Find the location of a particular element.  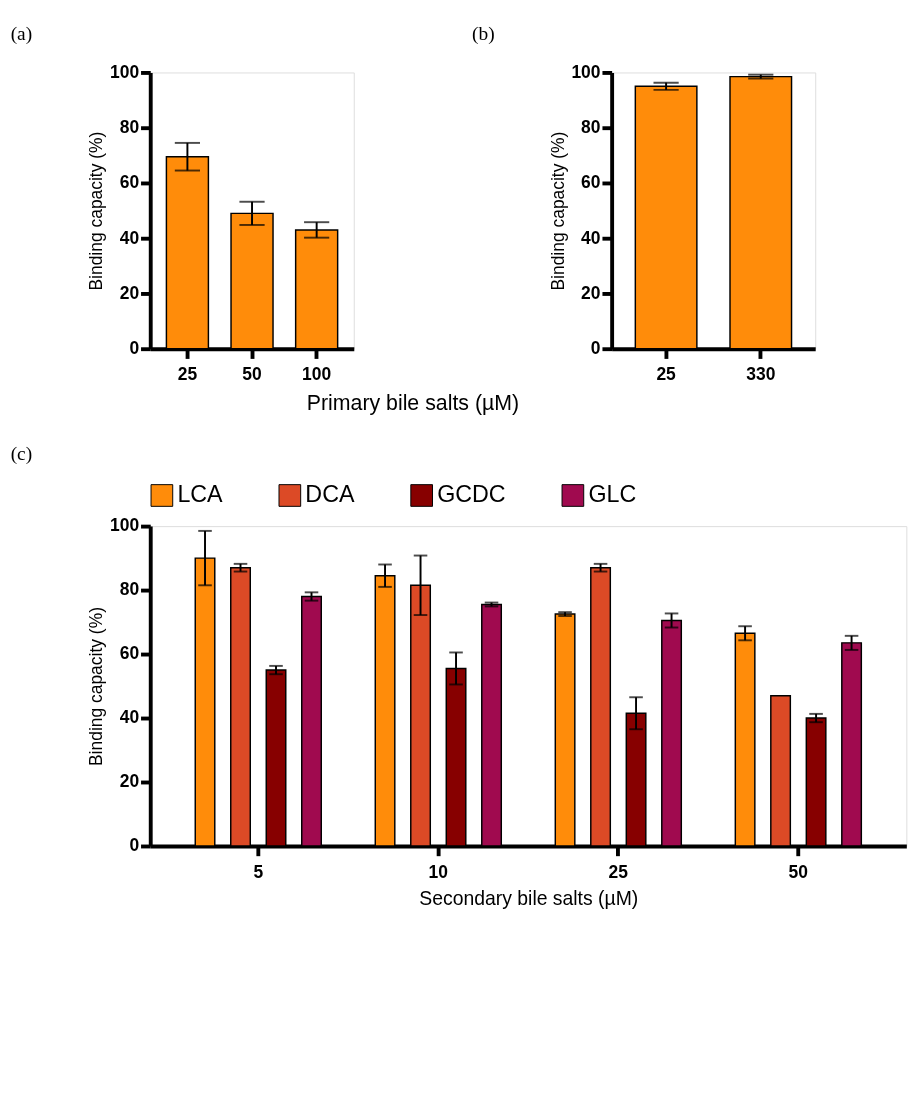

legend-label: LCA is located at coordinates (200, 494).